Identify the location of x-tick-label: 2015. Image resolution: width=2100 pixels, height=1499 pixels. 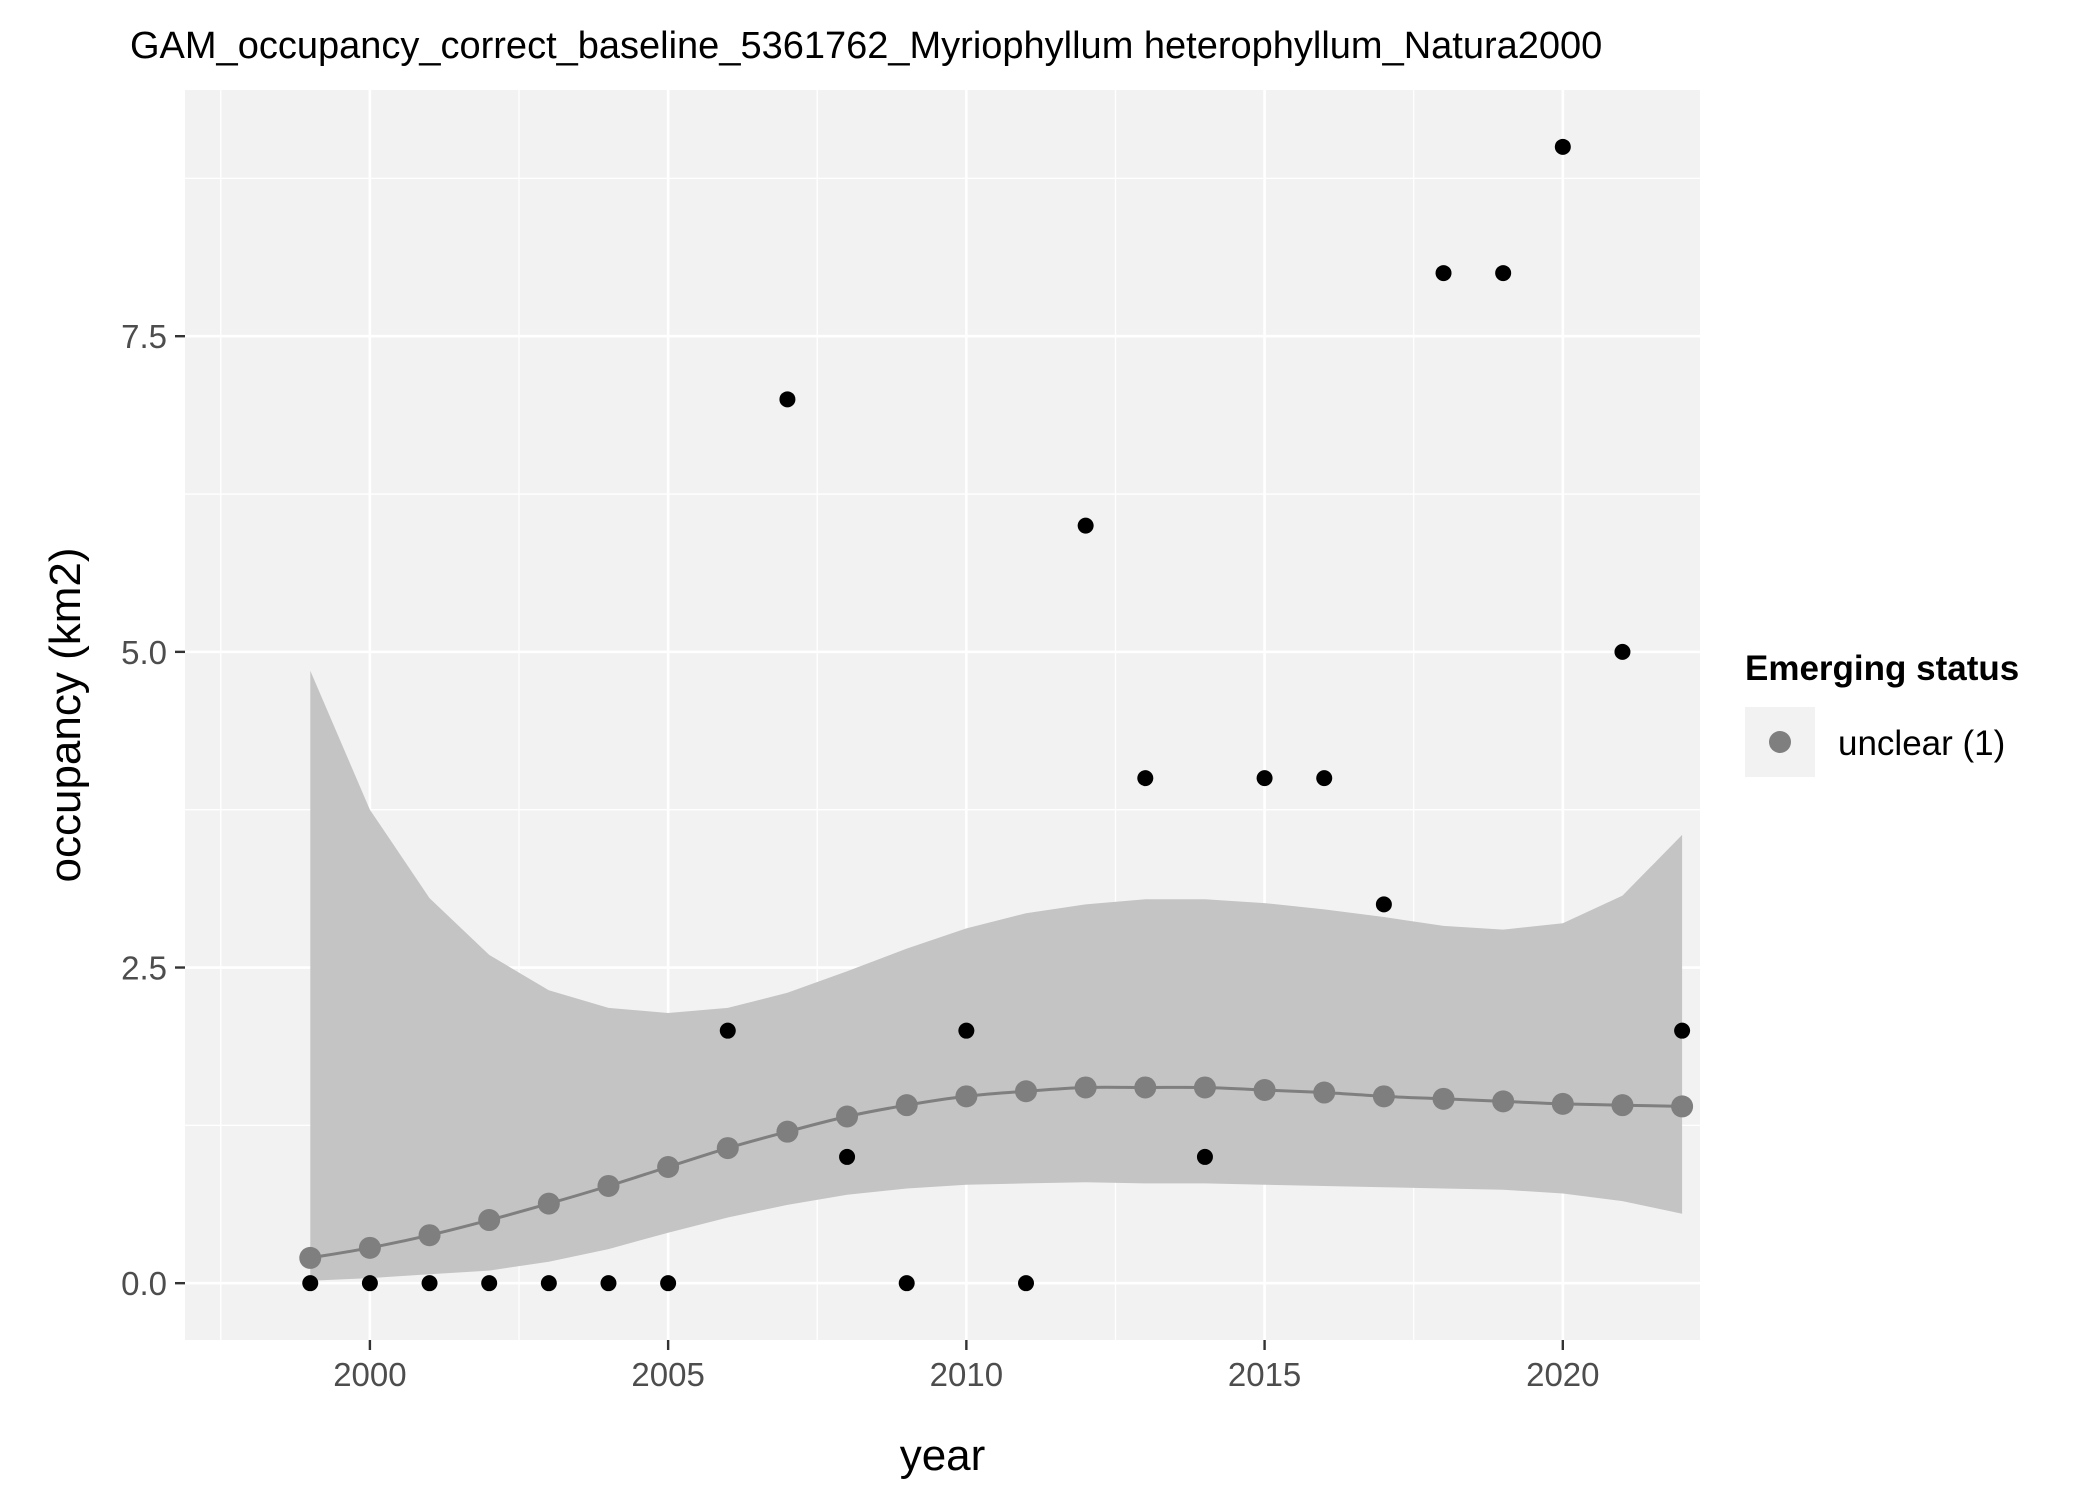
(1264, 1374).